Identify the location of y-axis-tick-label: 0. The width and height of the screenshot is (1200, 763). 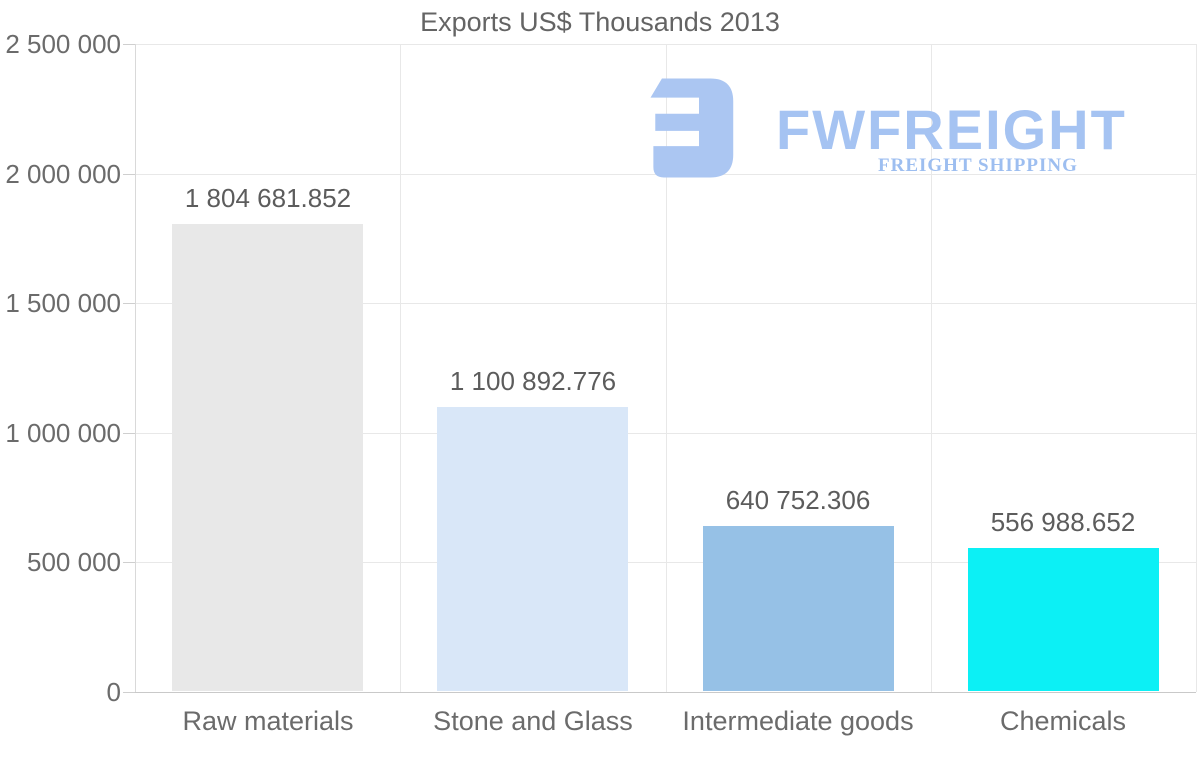
(113, 692).